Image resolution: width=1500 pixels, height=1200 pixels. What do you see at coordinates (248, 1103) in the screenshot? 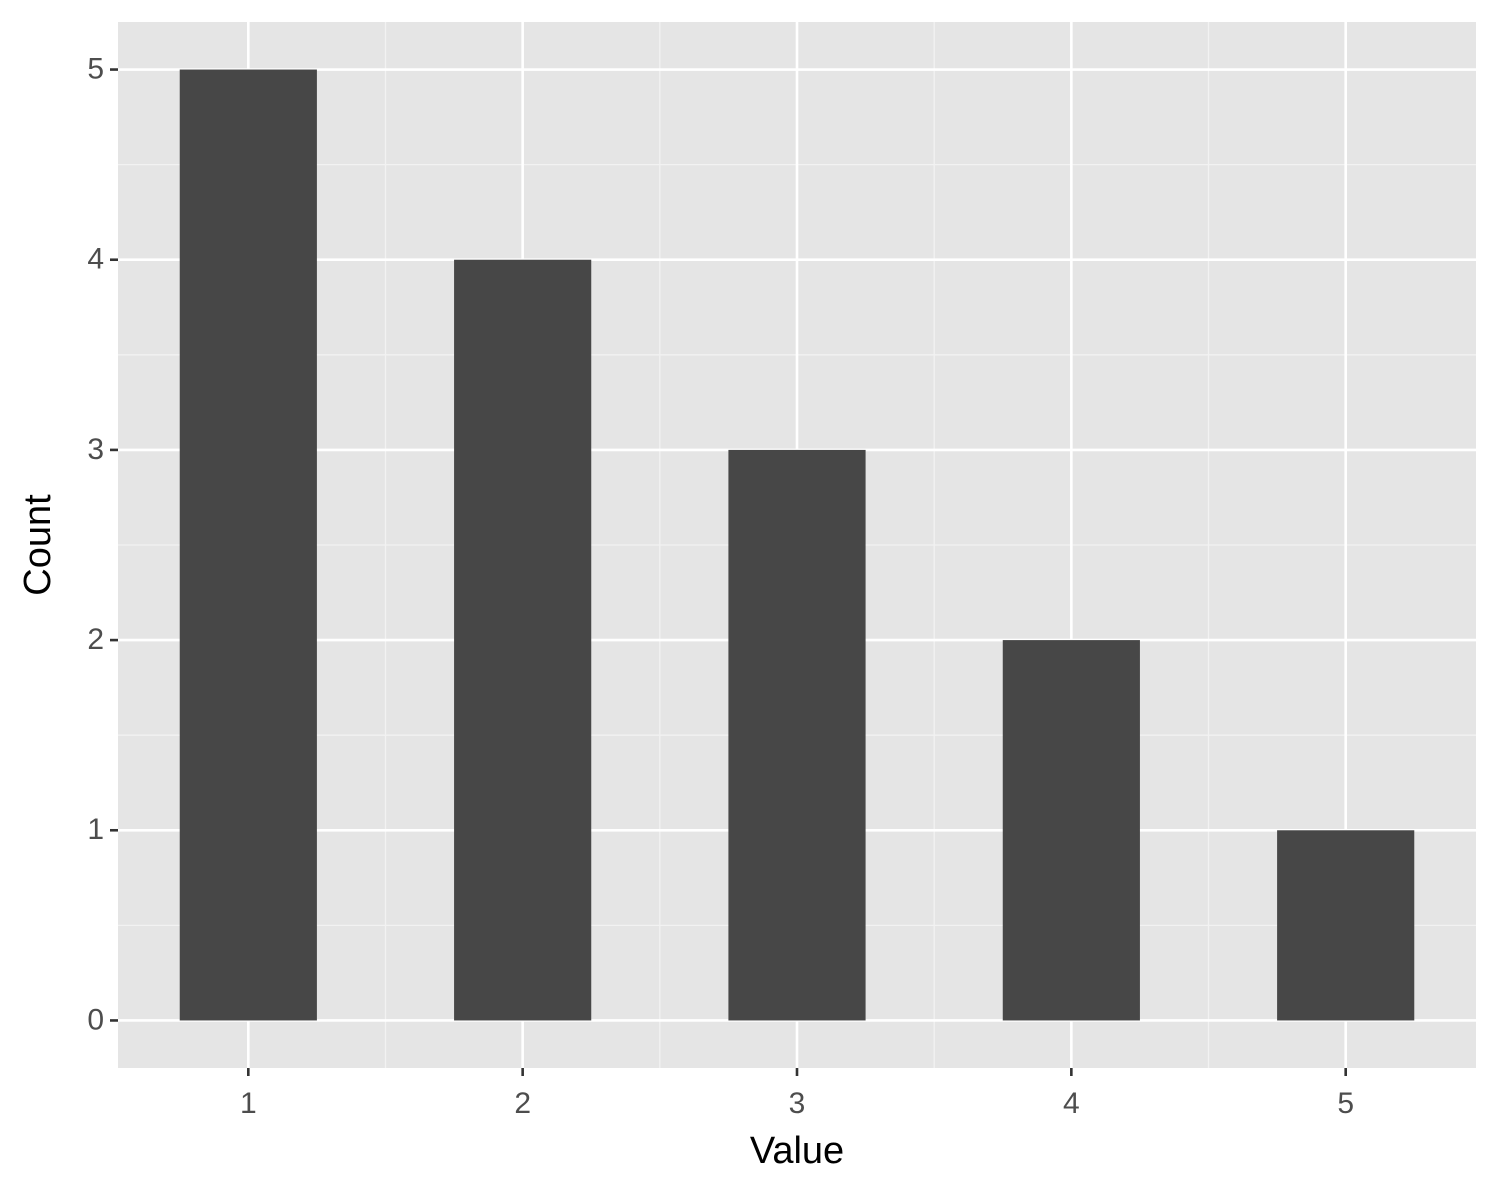
I see `x-tick-label: 1` at bounding box center [248, 1103].